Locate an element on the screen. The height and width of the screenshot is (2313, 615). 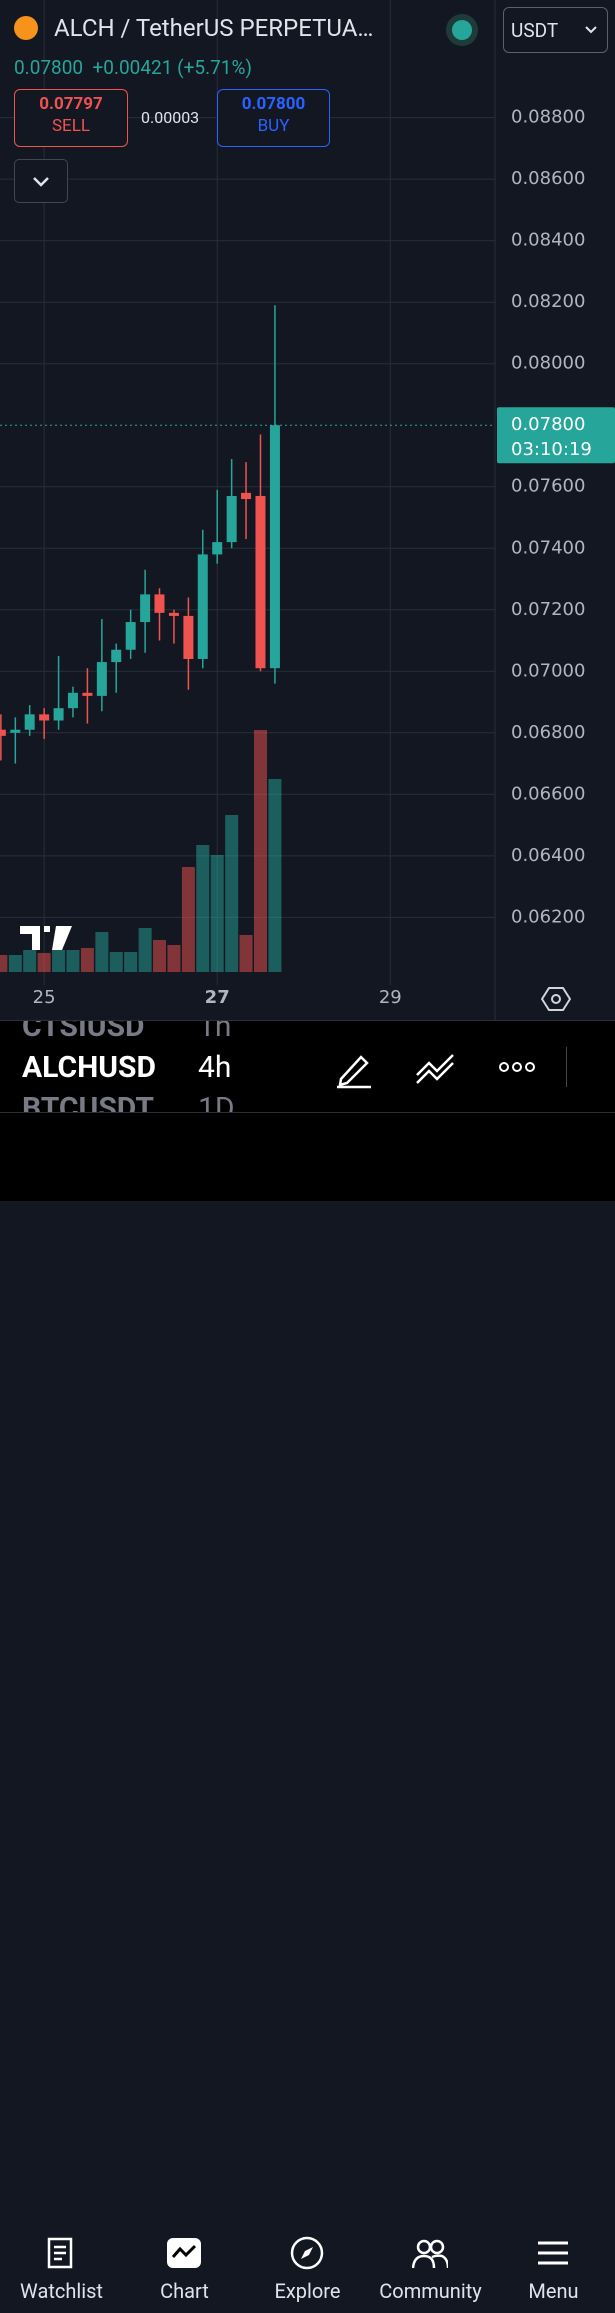
x-tick-label: 25 is located at coordinates (44, 997).